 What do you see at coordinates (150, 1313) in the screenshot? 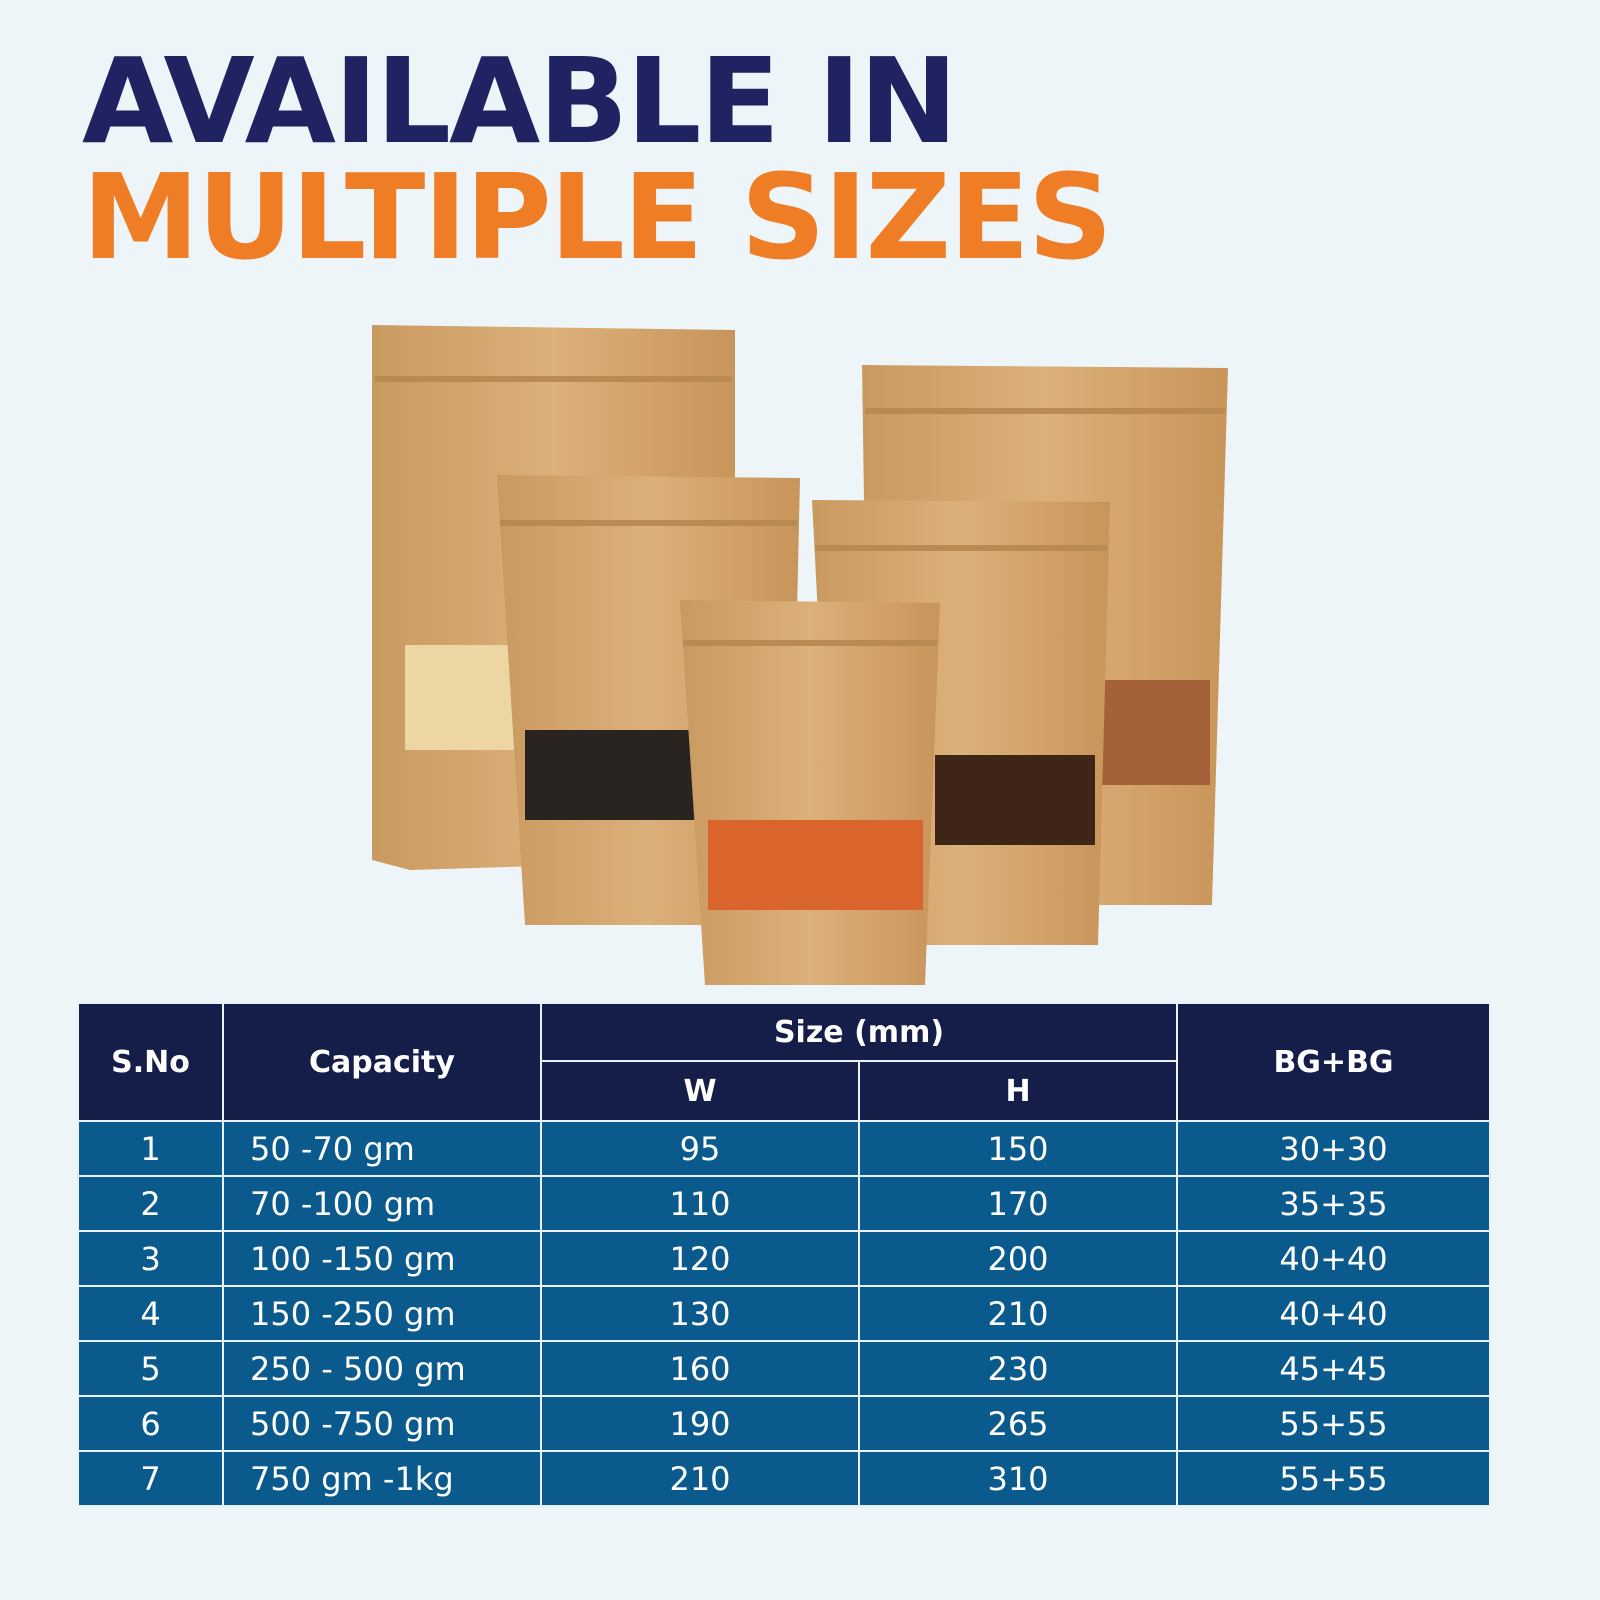
I see `cell-sno: 4` at bounding box center [150, 1313].